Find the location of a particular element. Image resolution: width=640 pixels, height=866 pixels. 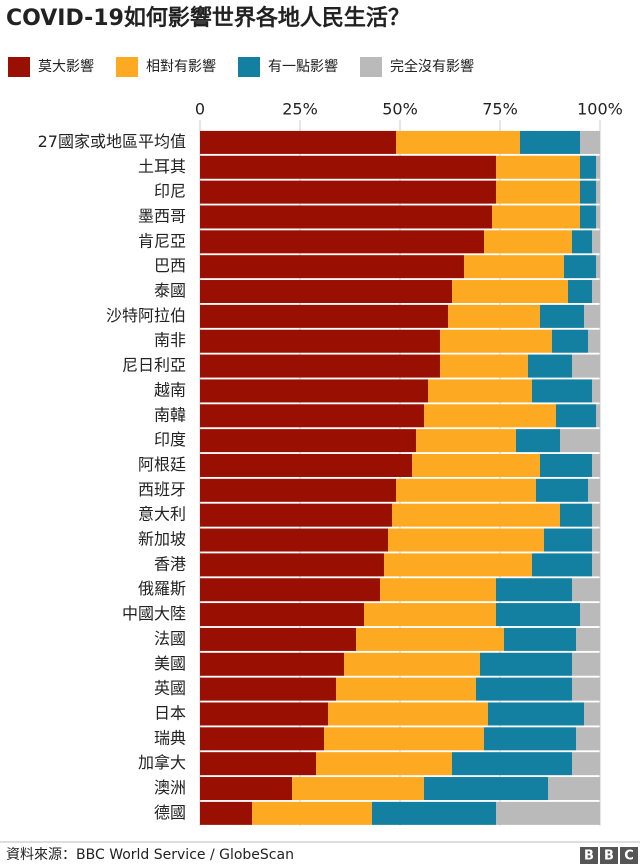

y-tick-label: 27國家或地區平均值 is located at coordinates (112, 141).